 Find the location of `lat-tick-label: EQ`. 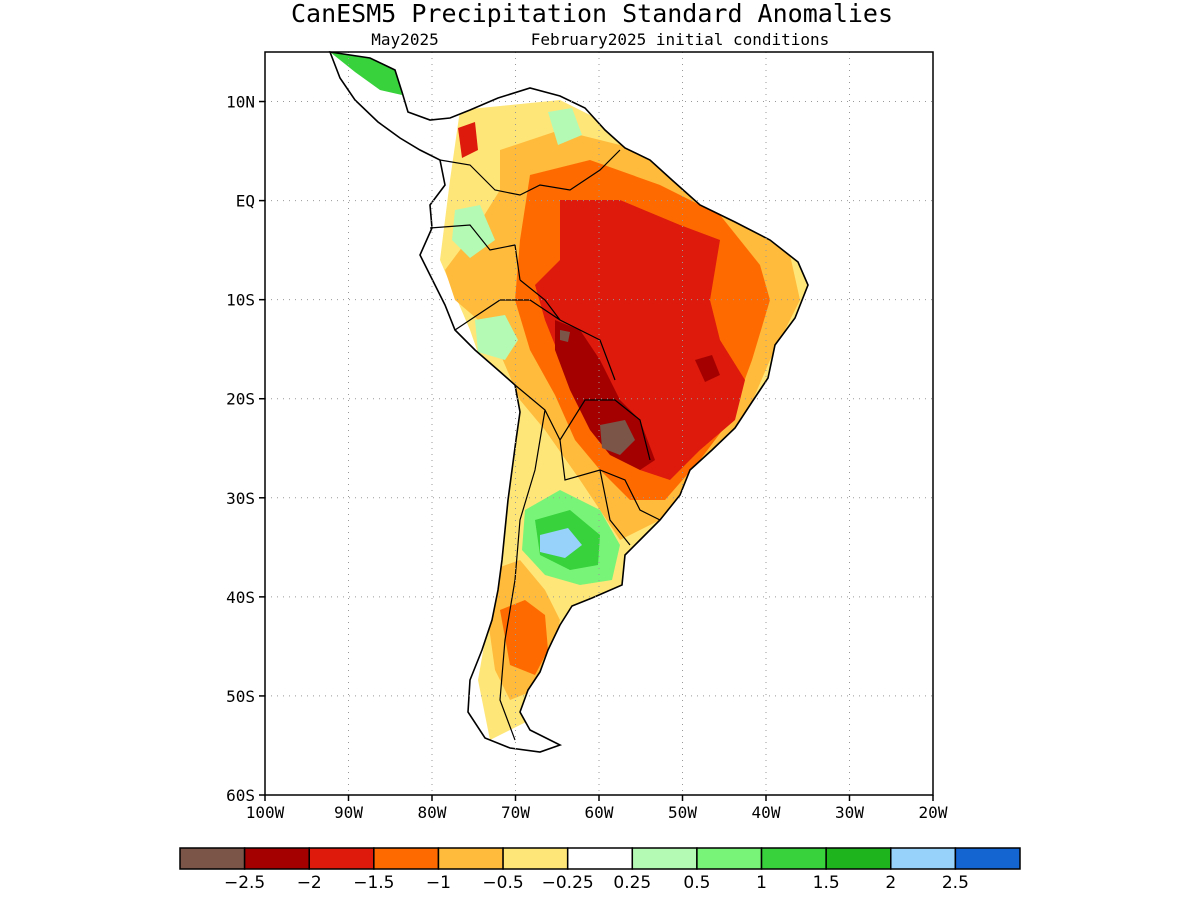

lat-tick-label: EQ is located at coordinates (245, 201).